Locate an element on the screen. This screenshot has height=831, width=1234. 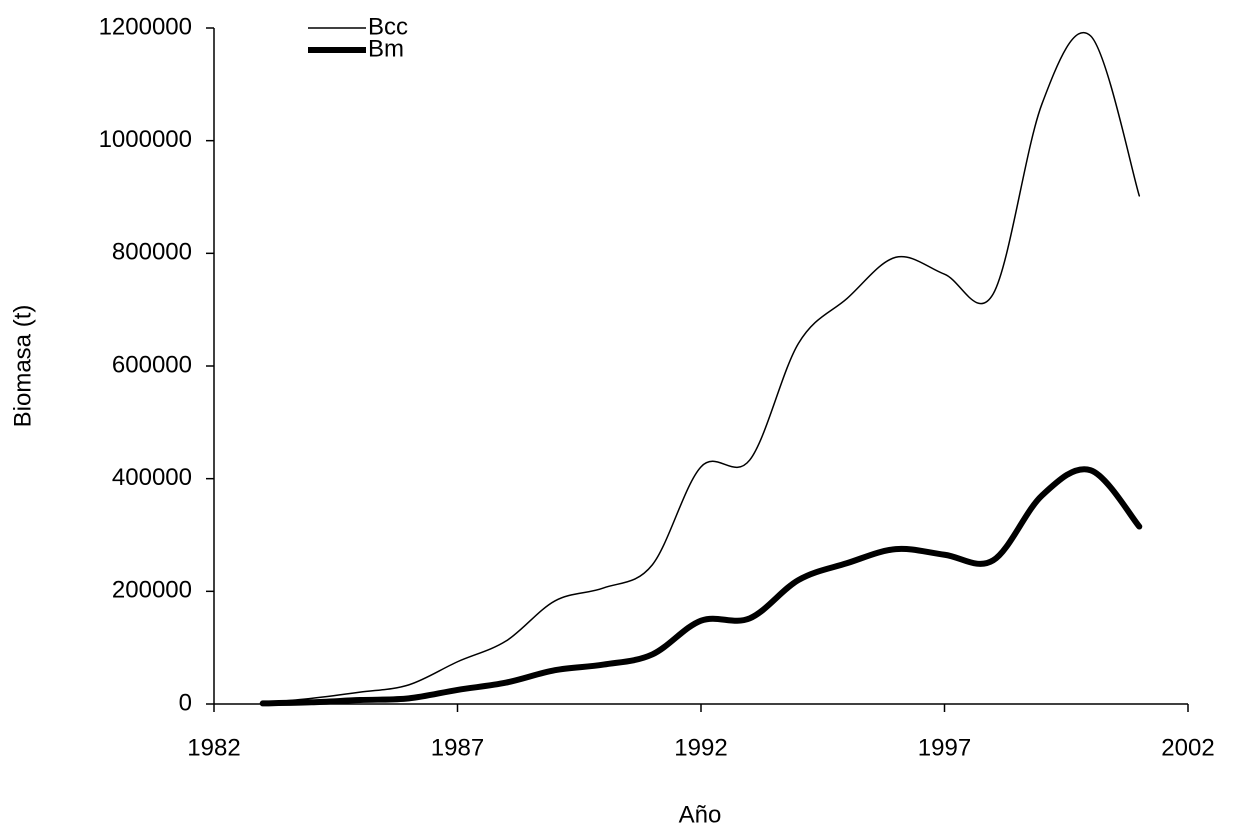
legend-label: Bcc is located at coordinates (388, 26).